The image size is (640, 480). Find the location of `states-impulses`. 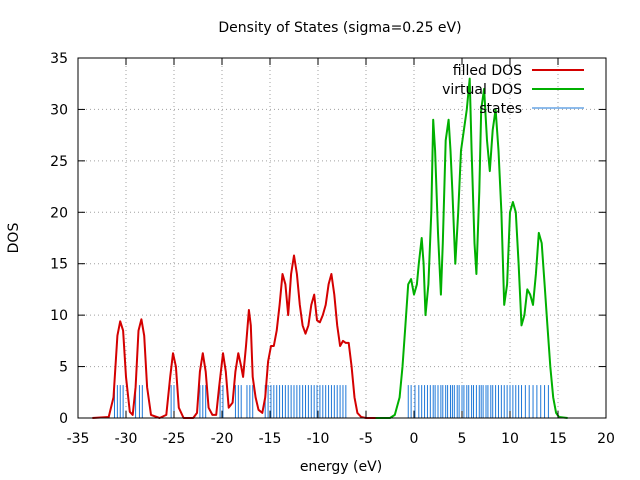

states-impulses is located at coordinates (331, 401).